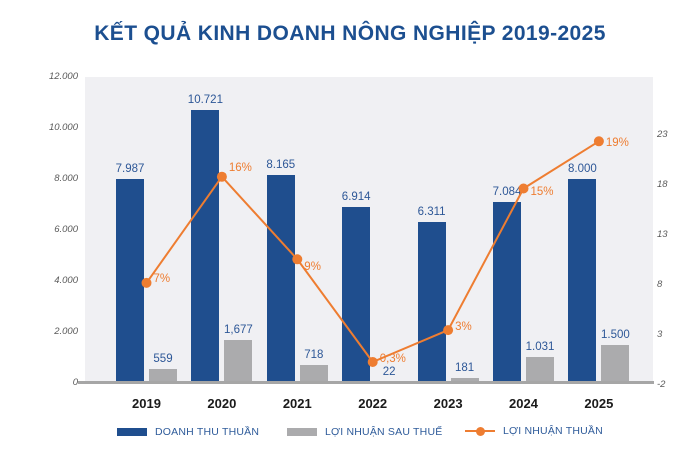 The height and width of the screenshot is (470, 700). What do you see at coordinates (302, 432) in the screenshot?
I see `profit-swatch-icon` at bounding box center [302, 432].